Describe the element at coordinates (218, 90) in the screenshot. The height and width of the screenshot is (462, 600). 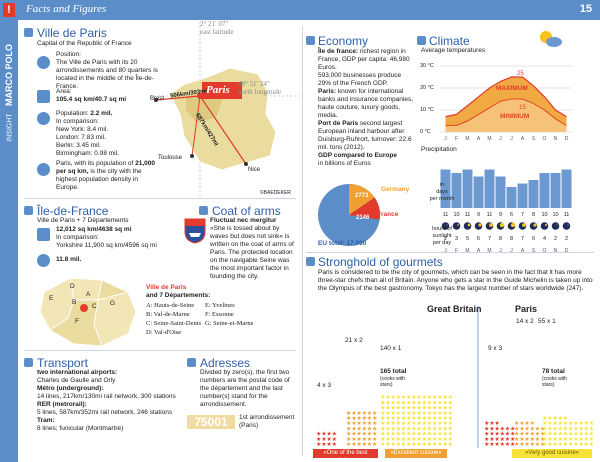
I see `map-paris-label: Paris` at that location.